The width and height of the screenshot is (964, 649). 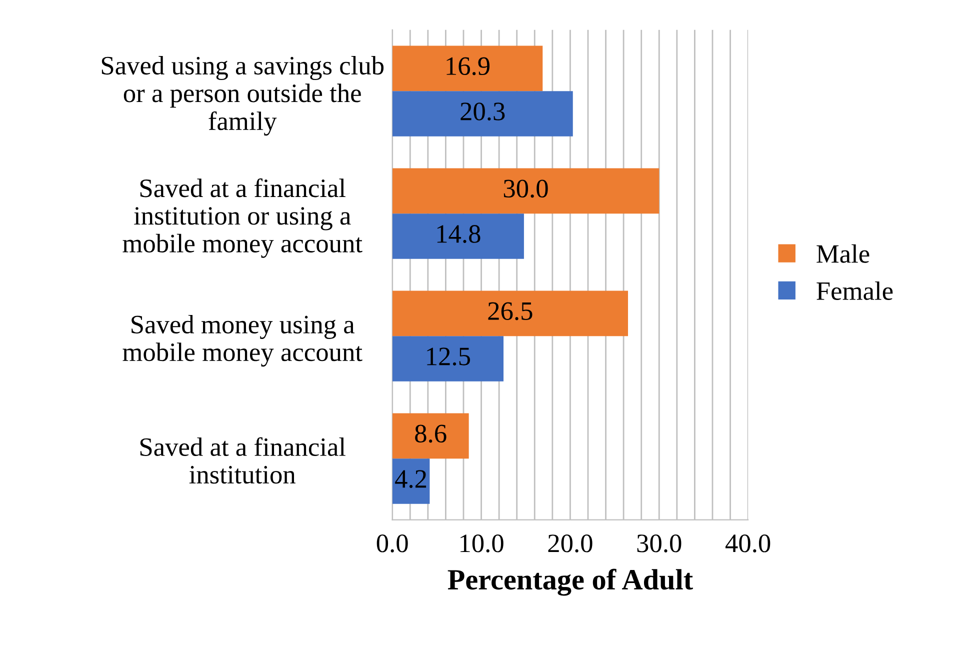 I want to click on legend-label: Female, so click(x=854, y=290).